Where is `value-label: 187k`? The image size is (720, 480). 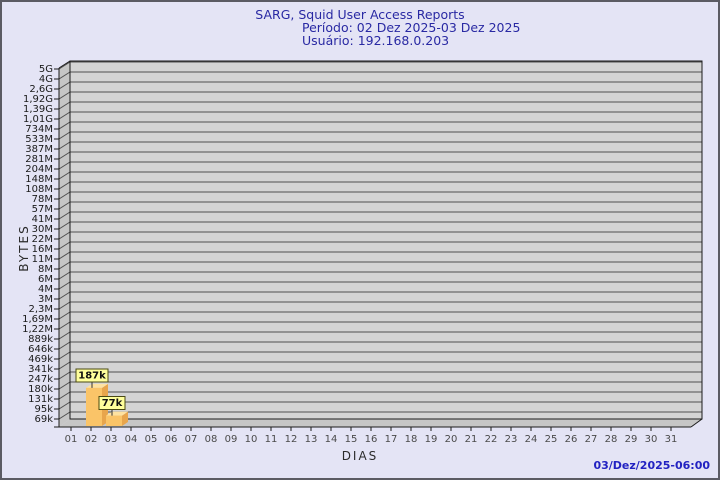
value-label: 187k is located at coordinates (92, 375).